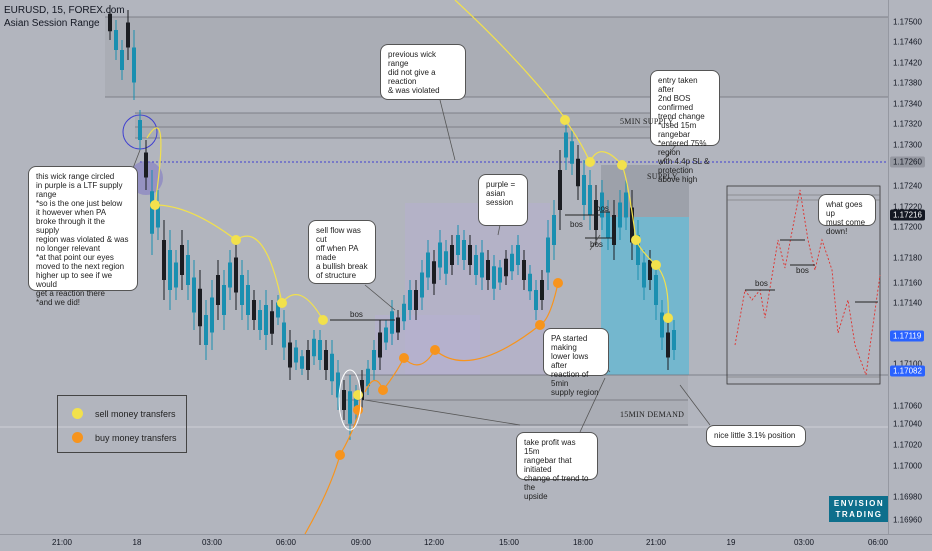  I want to click on price-label: 1.17460, so click(907, 42).